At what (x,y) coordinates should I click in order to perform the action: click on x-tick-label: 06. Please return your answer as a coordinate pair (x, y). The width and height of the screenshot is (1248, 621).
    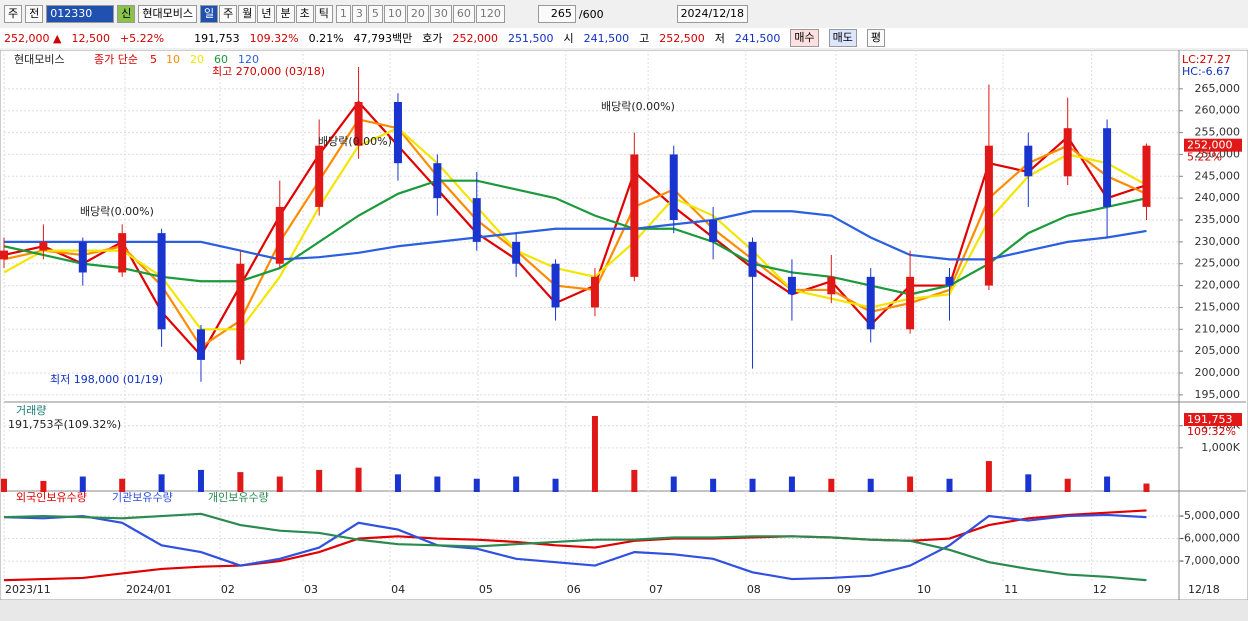
    Looking at the image, I should click on (574, 589).